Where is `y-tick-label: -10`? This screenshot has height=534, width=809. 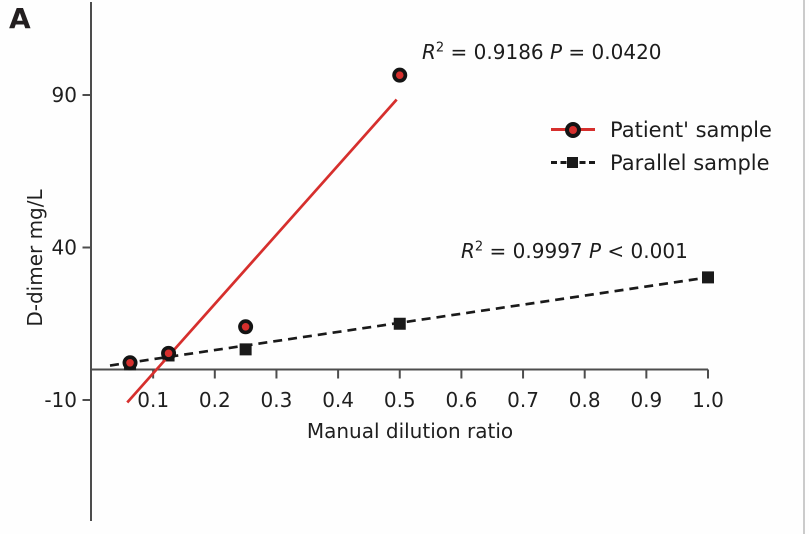
y-tick-label: -10 is located at coordinates (60, 400).